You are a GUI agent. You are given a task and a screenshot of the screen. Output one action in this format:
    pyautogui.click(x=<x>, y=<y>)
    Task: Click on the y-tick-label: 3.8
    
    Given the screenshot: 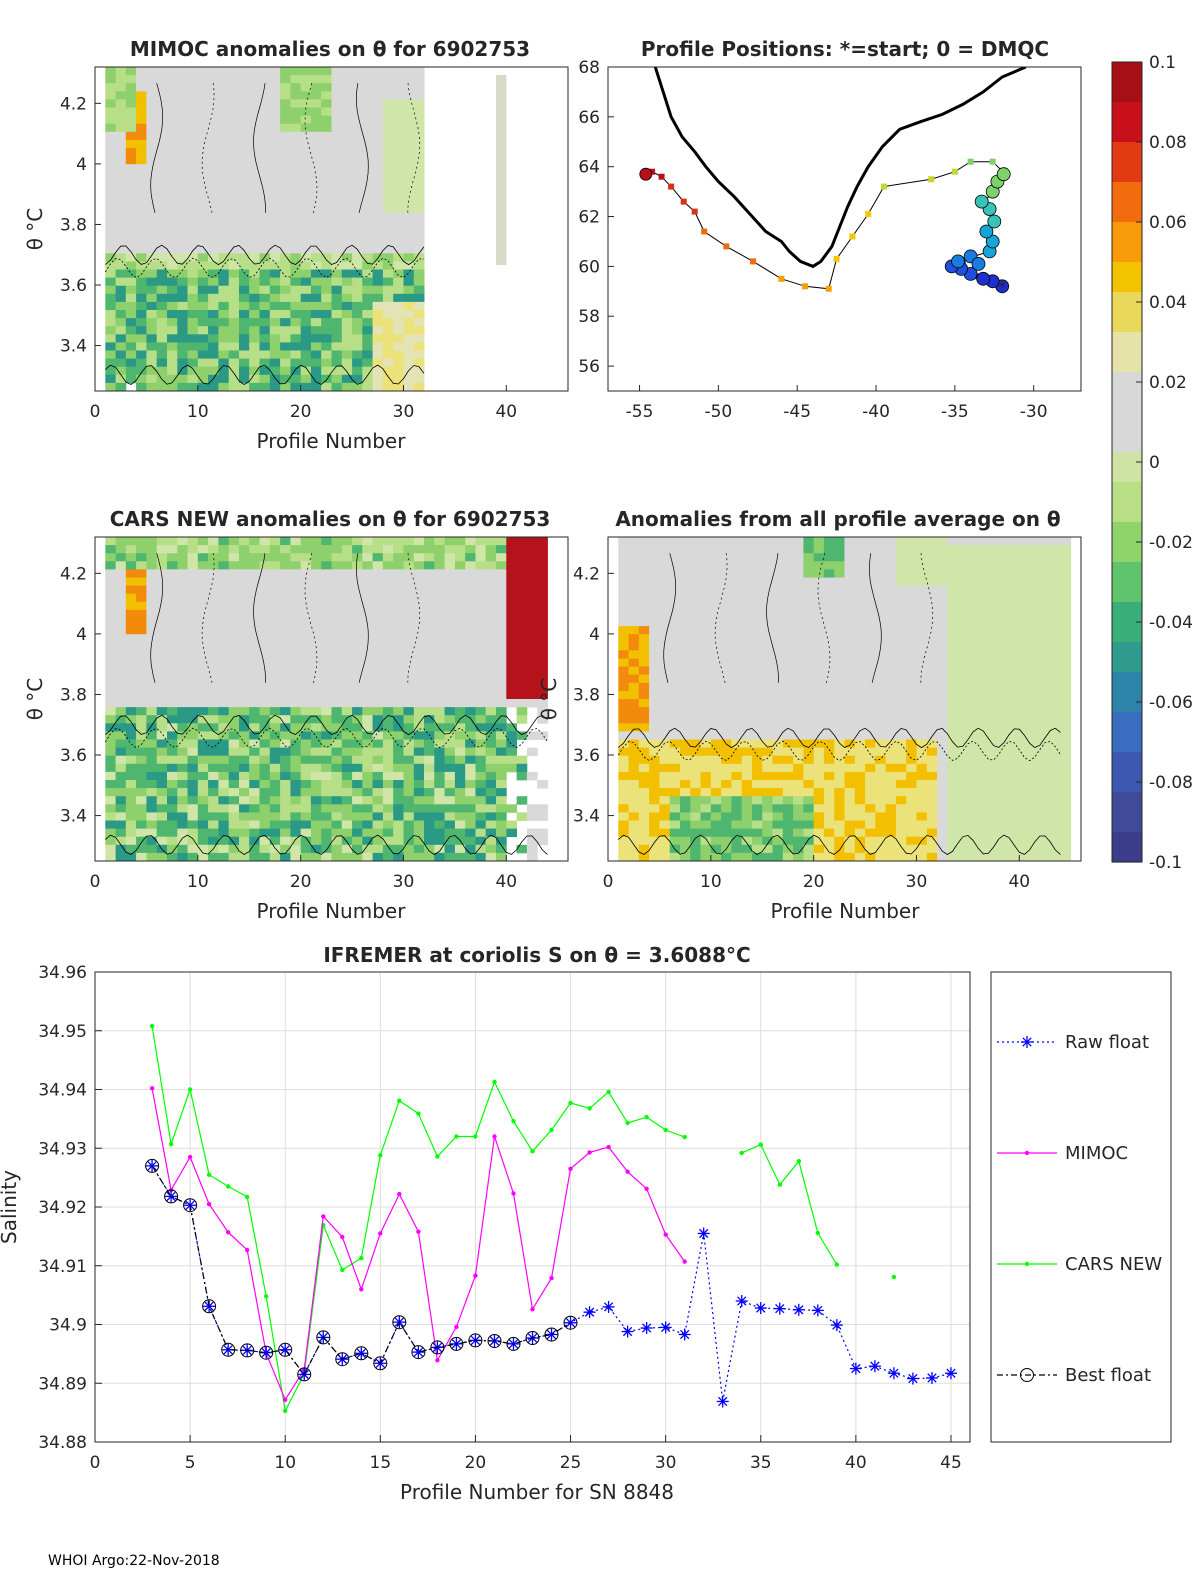 What is the action you would take?
    pyautogui.click(x=73, y=225)
    